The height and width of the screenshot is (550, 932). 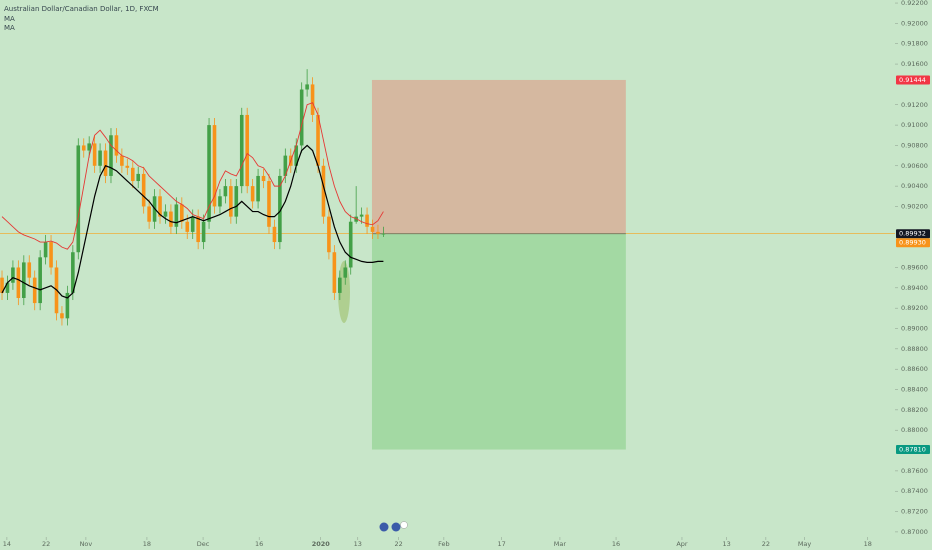 What do you see at coordinates (498, 156) in the screenshot?
I see `stop-zone` at bounding box center [498, 156].